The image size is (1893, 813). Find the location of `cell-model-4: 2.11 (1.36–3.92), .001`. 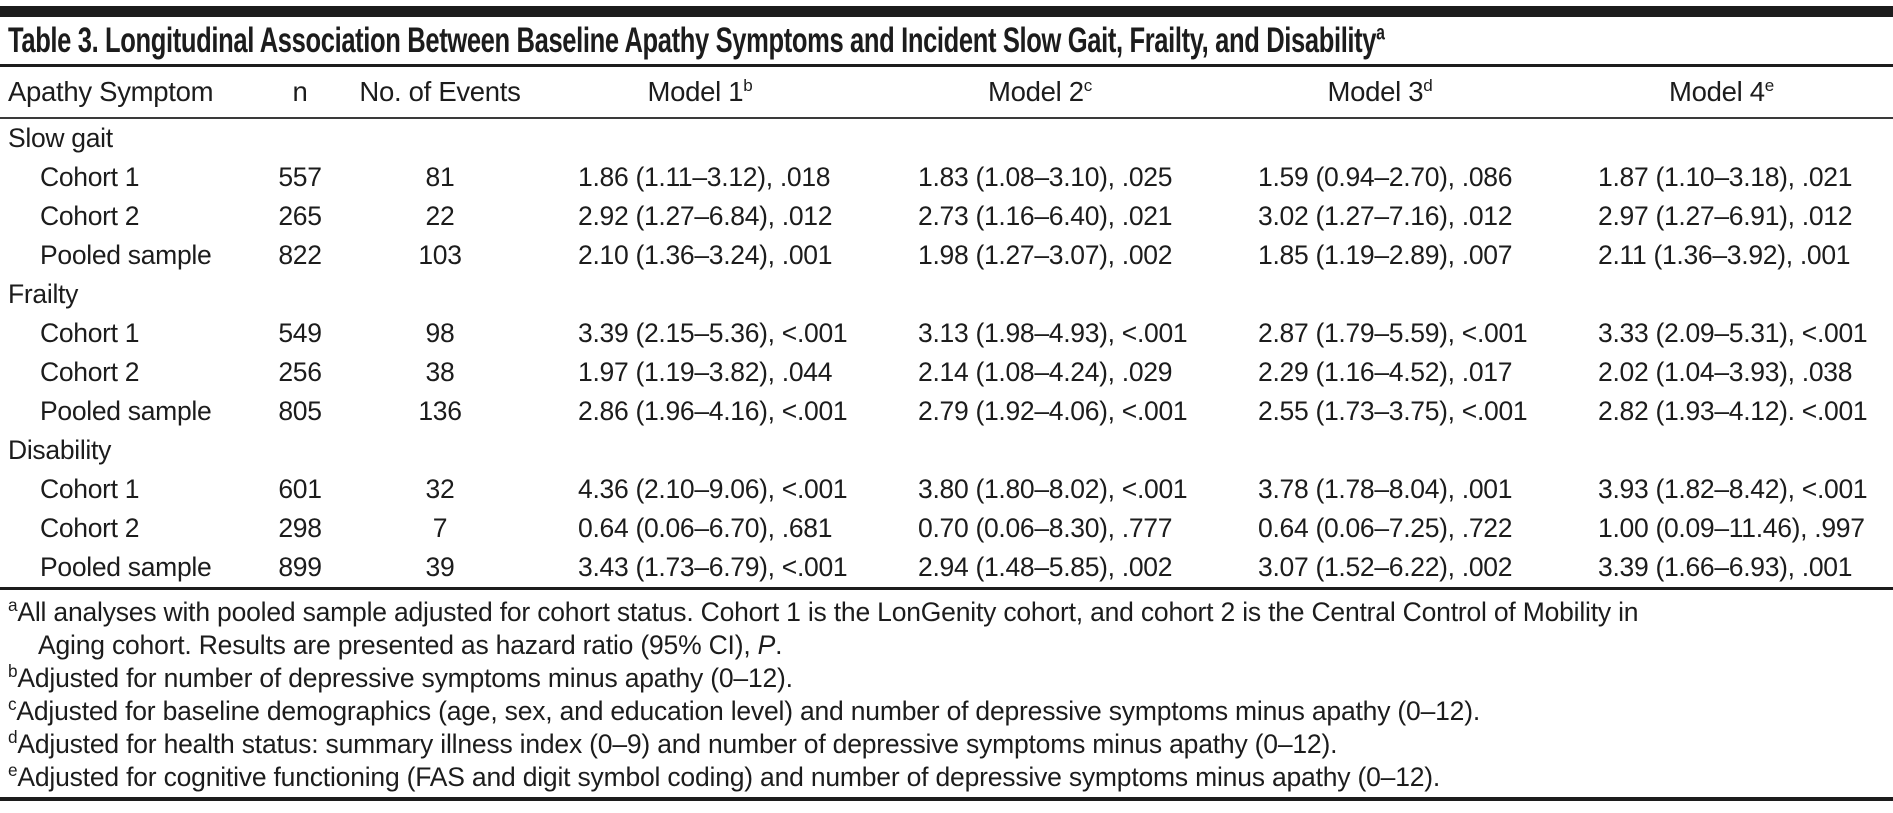

cell-model-4: 2.11 (1.36–3.92), .001 is located at coordinates (1724, 255).